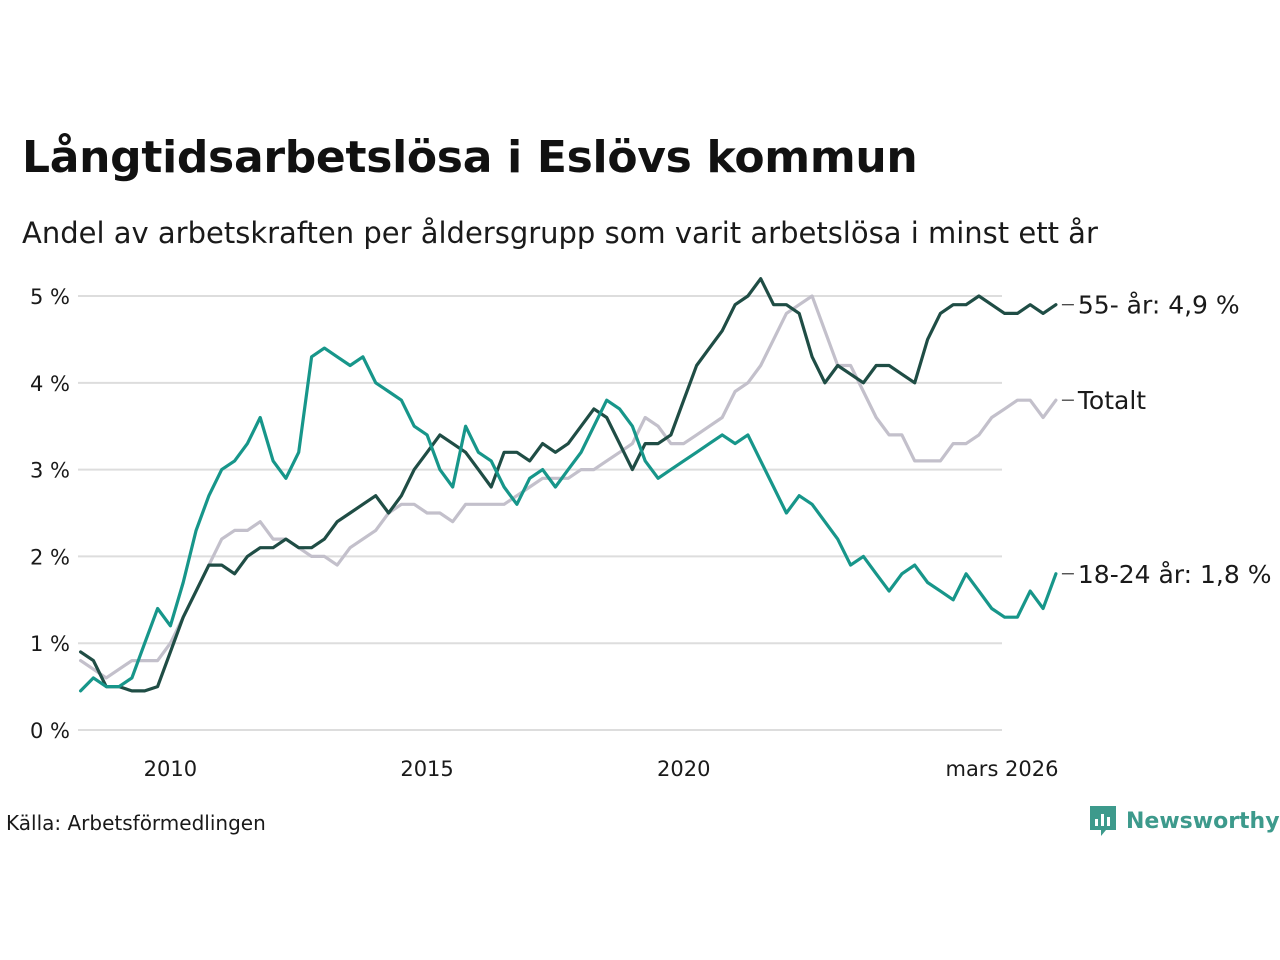 Image resolution: width=1280 pixels, height=960 pixels. I want to click on x-tick-label: mars 2026, so click(1001, 769).